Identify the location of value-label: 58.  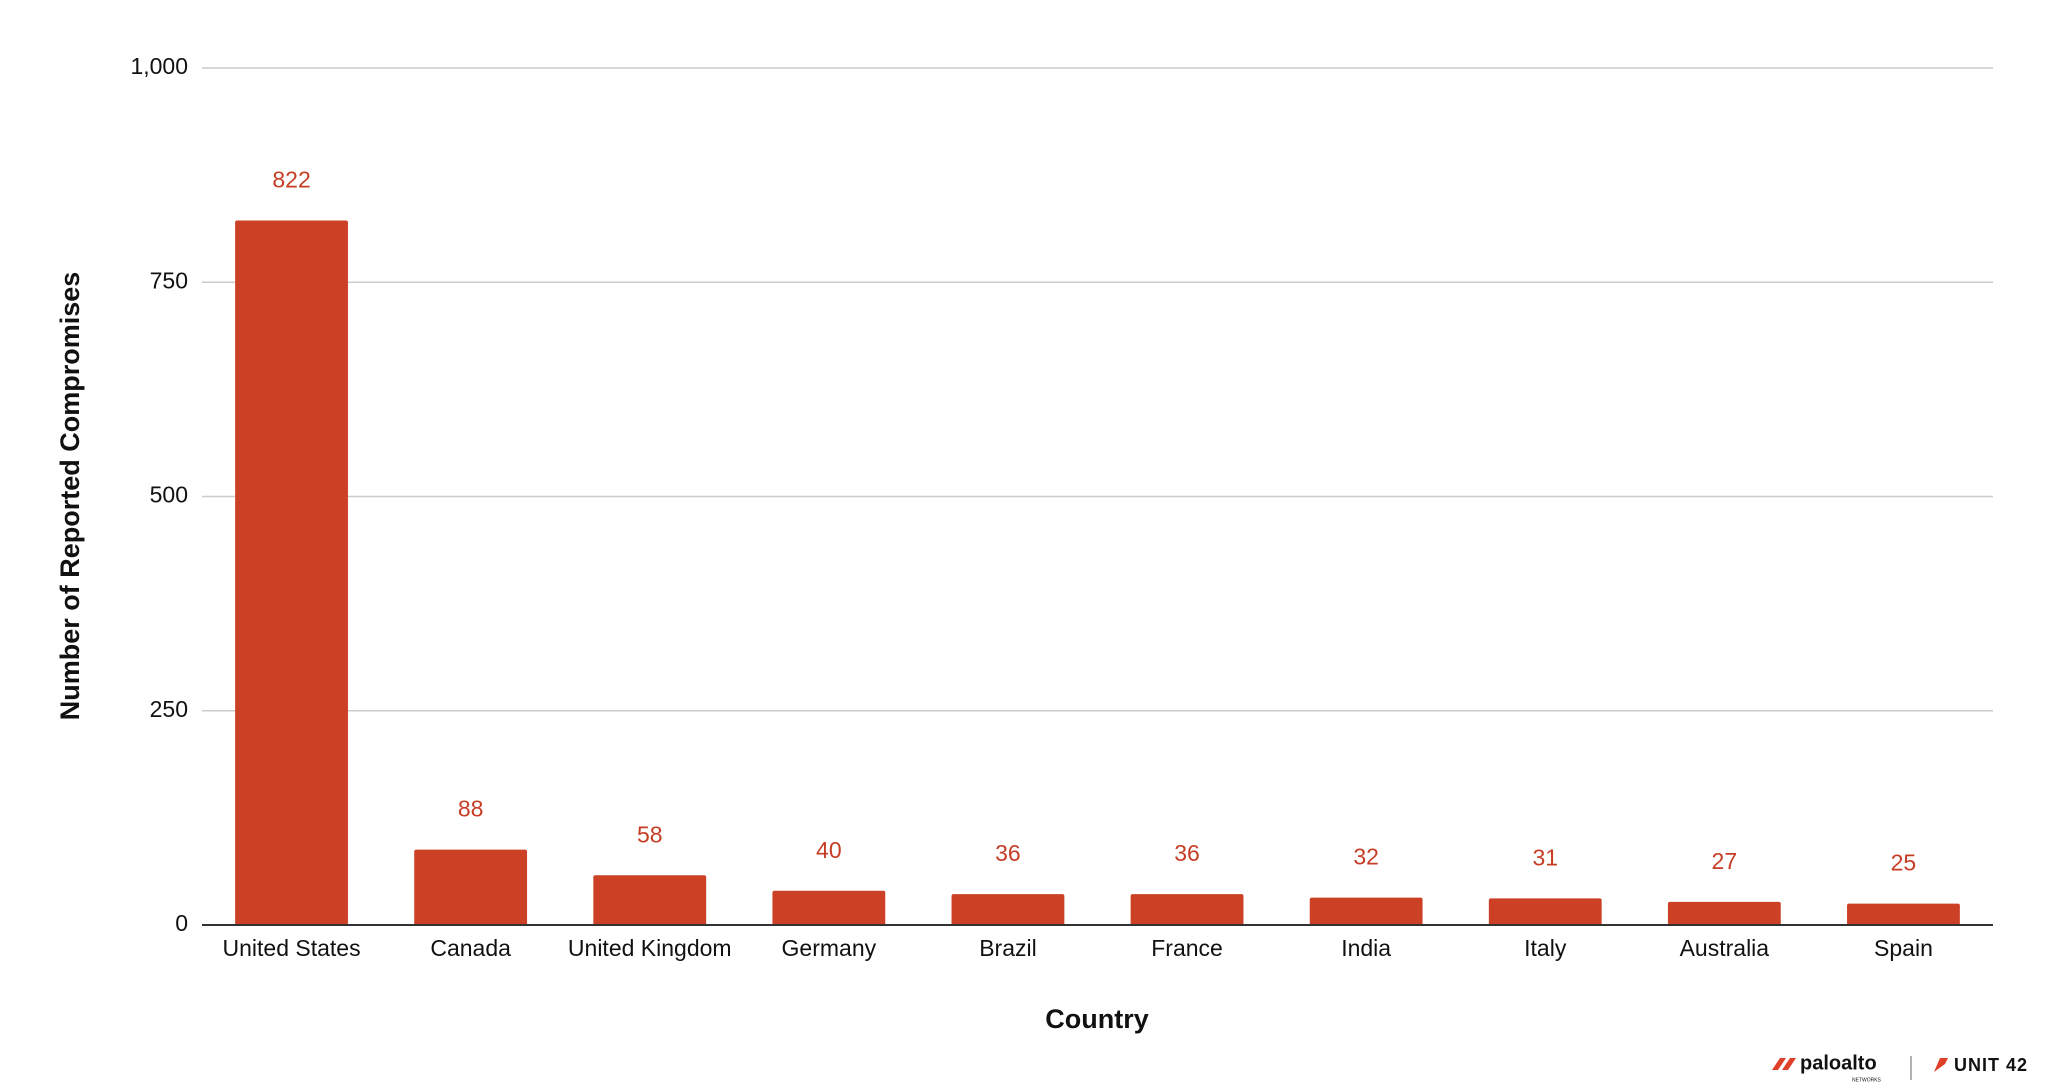
(650, 834).